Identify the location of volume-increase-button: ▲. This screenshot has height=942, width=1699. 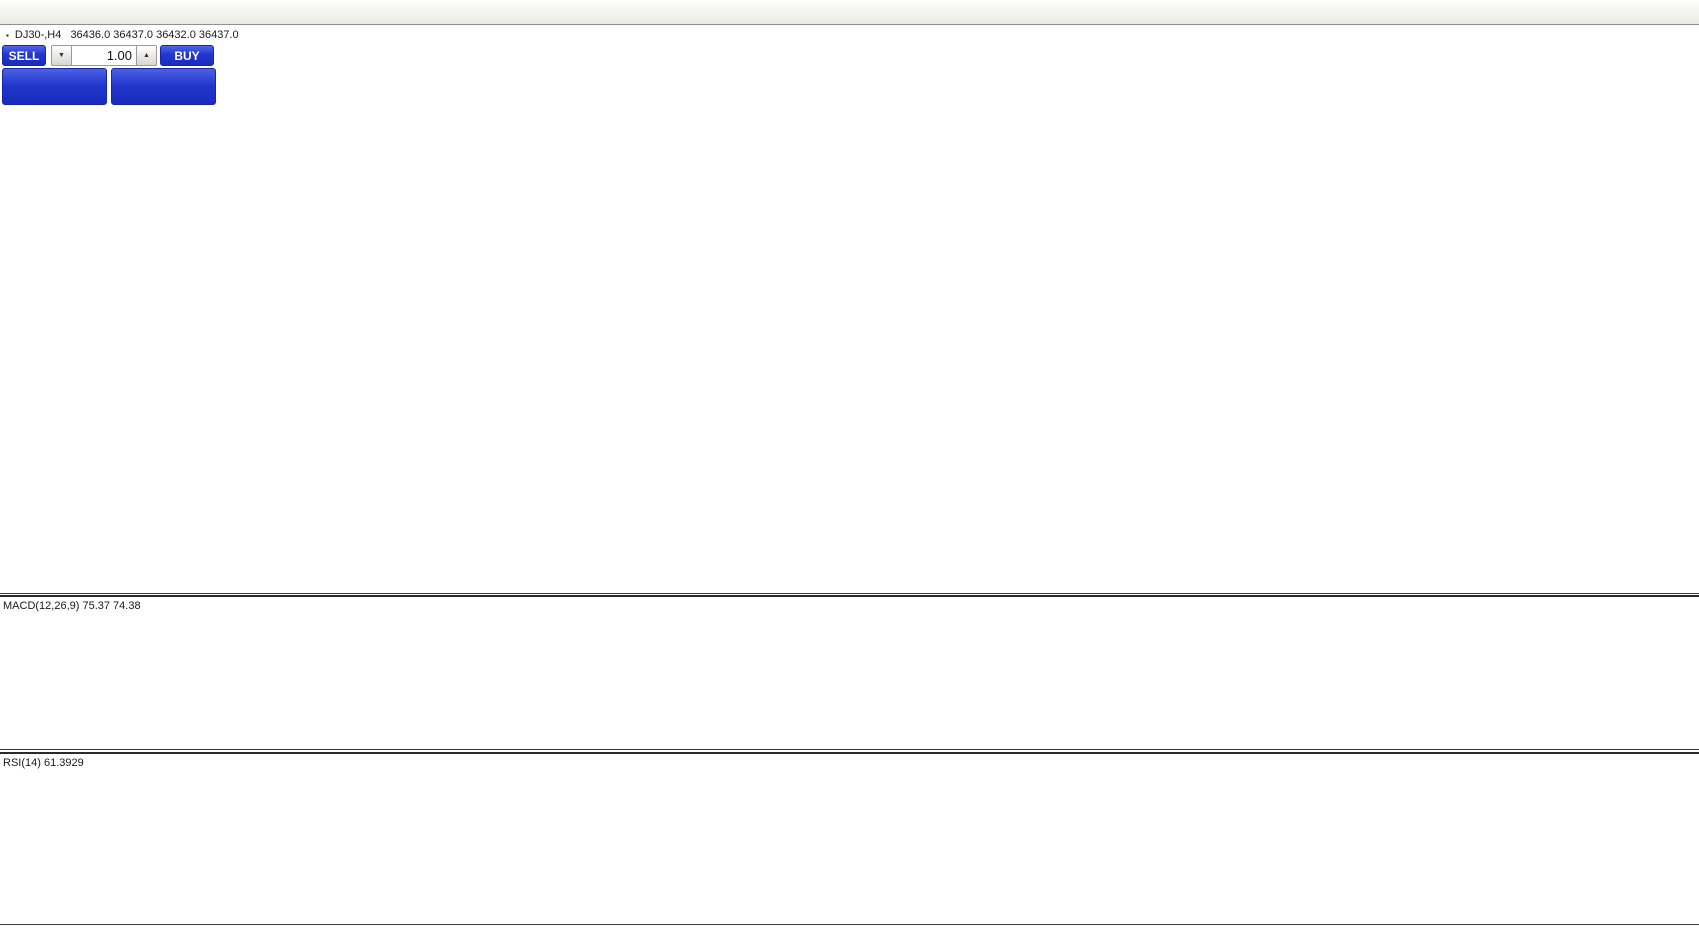
(146, 55).